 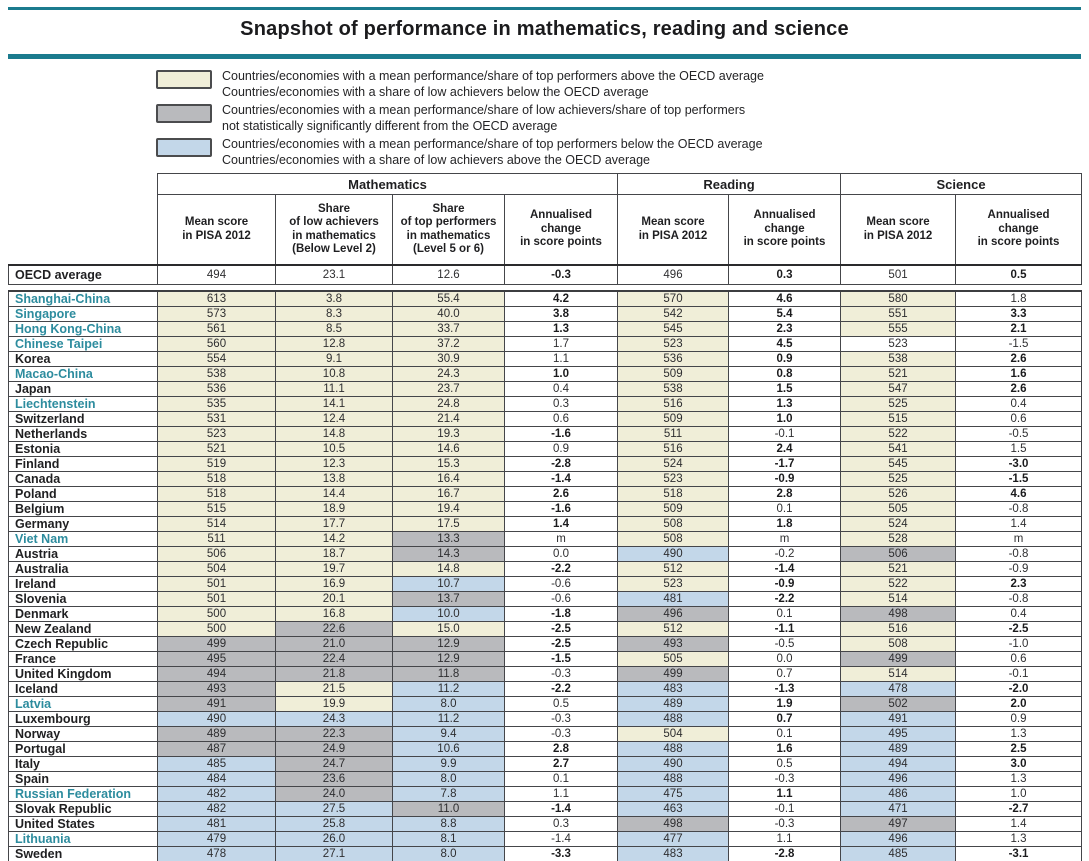 I want to click on value-cell: -2.0, so click(x=1019, y=688).